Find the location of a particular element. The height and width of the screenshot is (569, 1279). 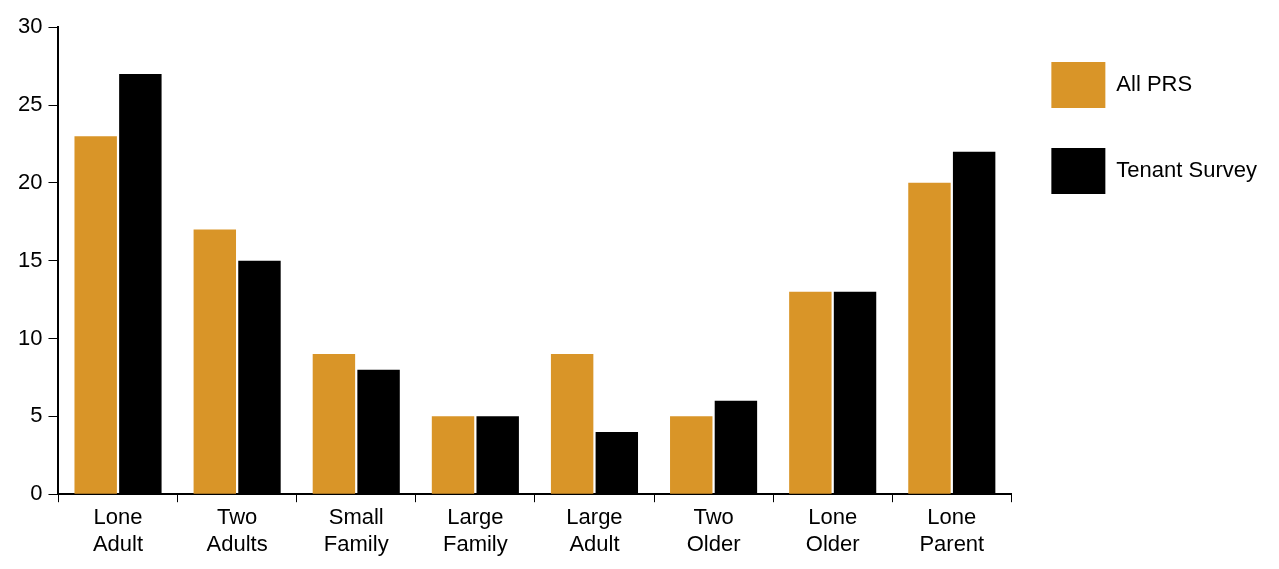

x-tick-label: Two Older is located at coordinates (713, 530).